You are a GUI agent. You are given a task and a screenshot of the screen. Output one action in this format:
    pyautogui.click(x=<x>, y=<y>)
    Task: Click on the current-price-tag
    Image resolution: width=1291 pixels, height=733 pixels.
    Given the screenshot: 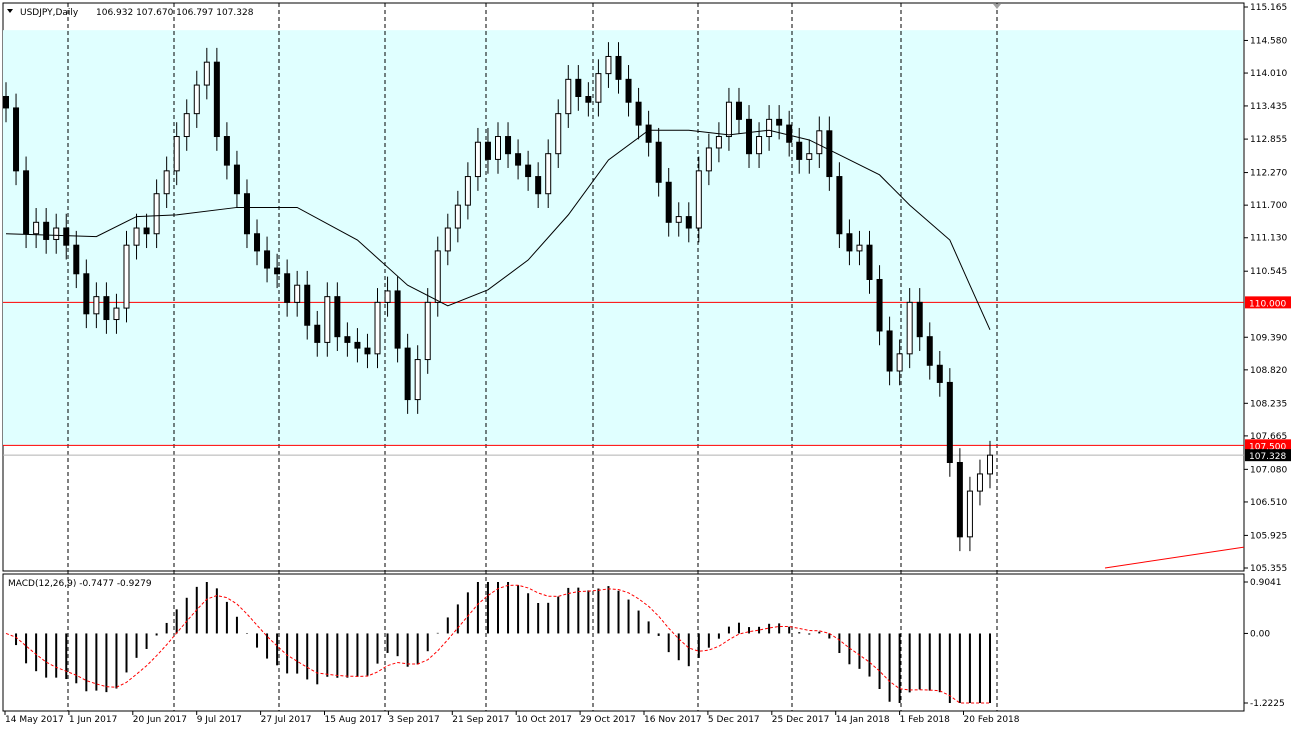 What is the action you would take?
    pyautogui.click(x=1268, y=455)
    